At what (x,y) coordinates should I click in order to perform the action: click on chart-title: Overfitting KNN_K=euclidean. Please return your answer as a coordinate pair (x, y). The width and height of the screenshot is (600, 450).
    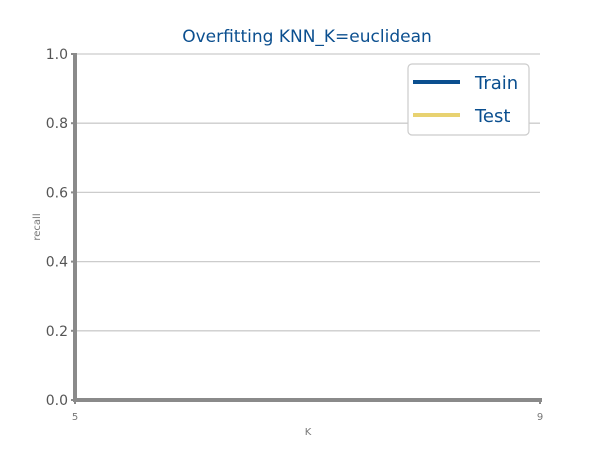
    Looking at the image, I should click on (307, 37).